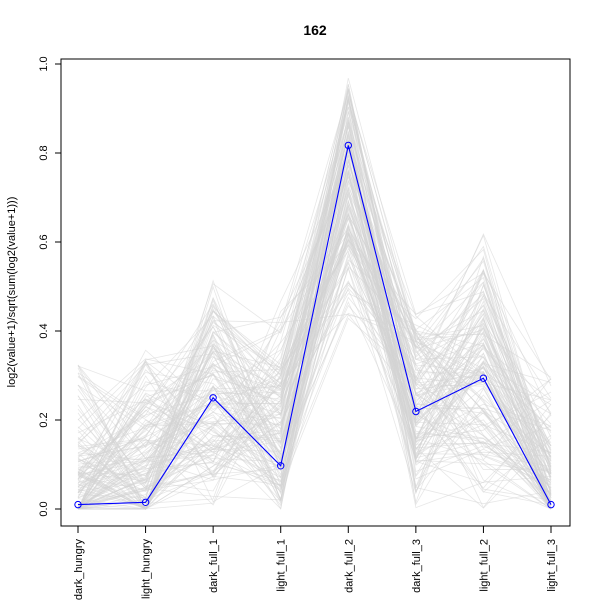 The height and width of the screenshot is (600, 600). What do you see at coordinates (417, 566) in the screenshot?
I see `x-tick-label: dark_full_3` at bounding box center [417, 566].